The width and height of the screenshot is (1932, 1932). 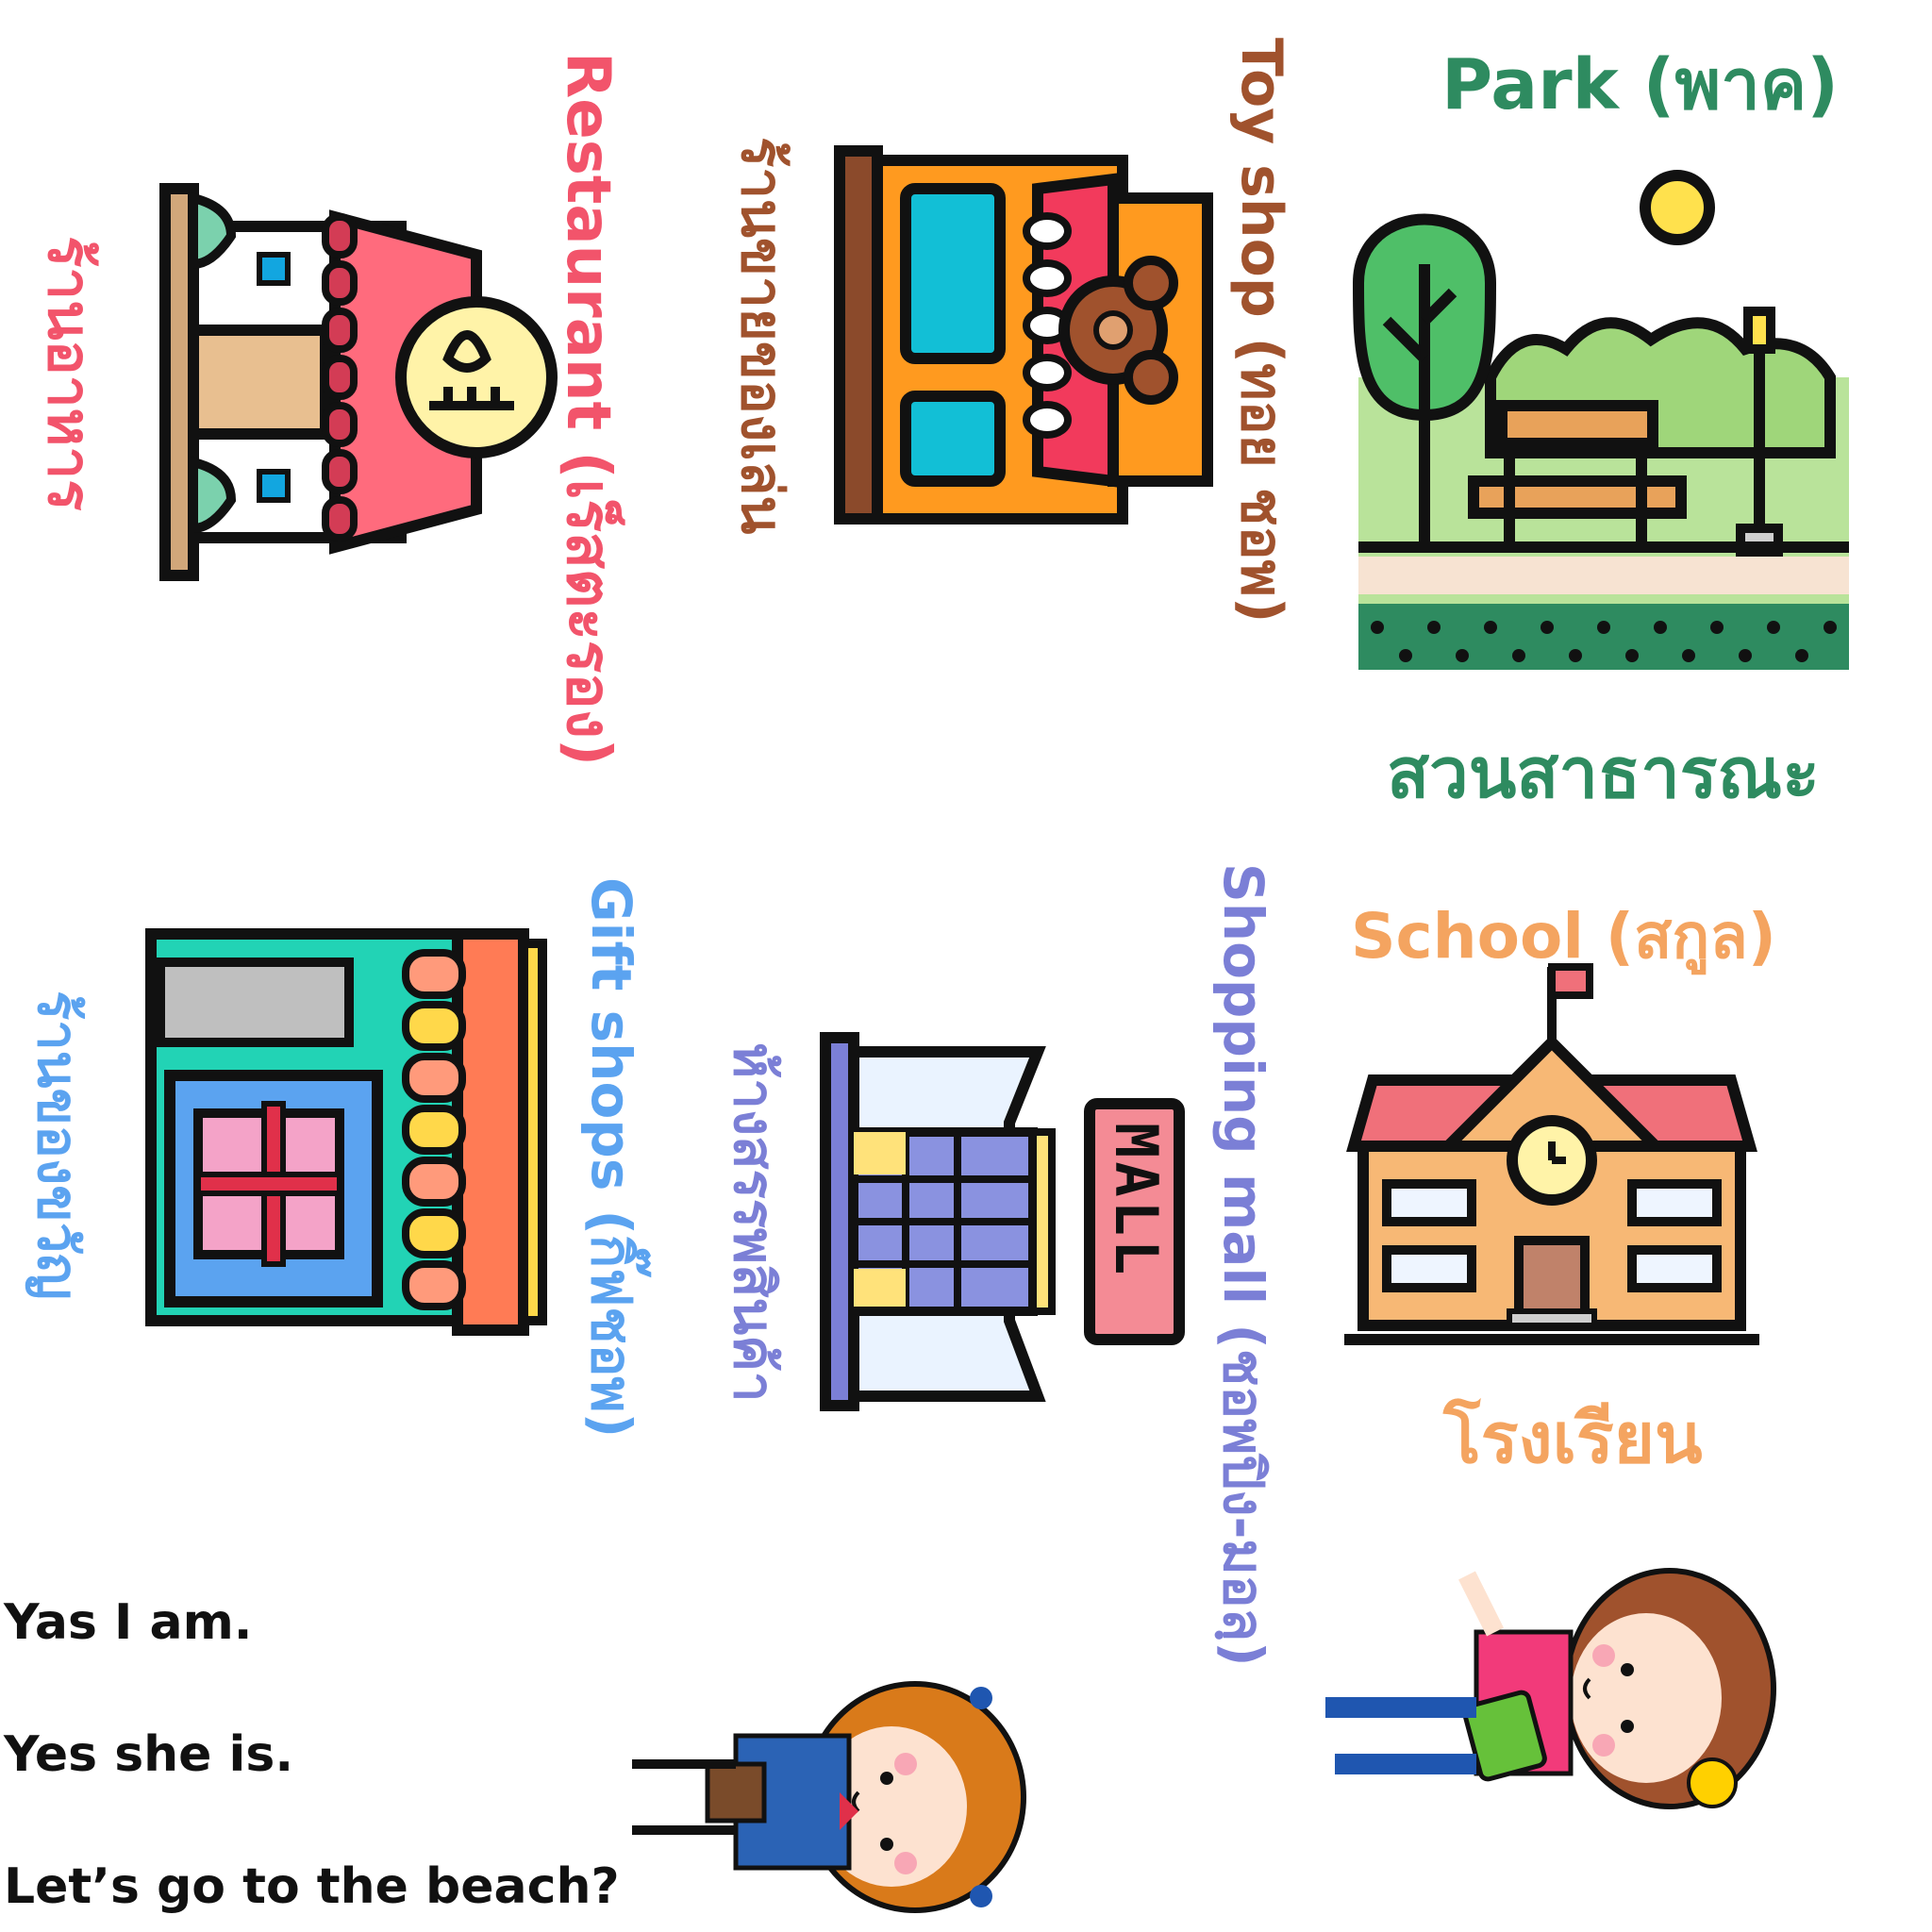 I want to click on schoolgirl-illustration, so click(x=829, y=1797).